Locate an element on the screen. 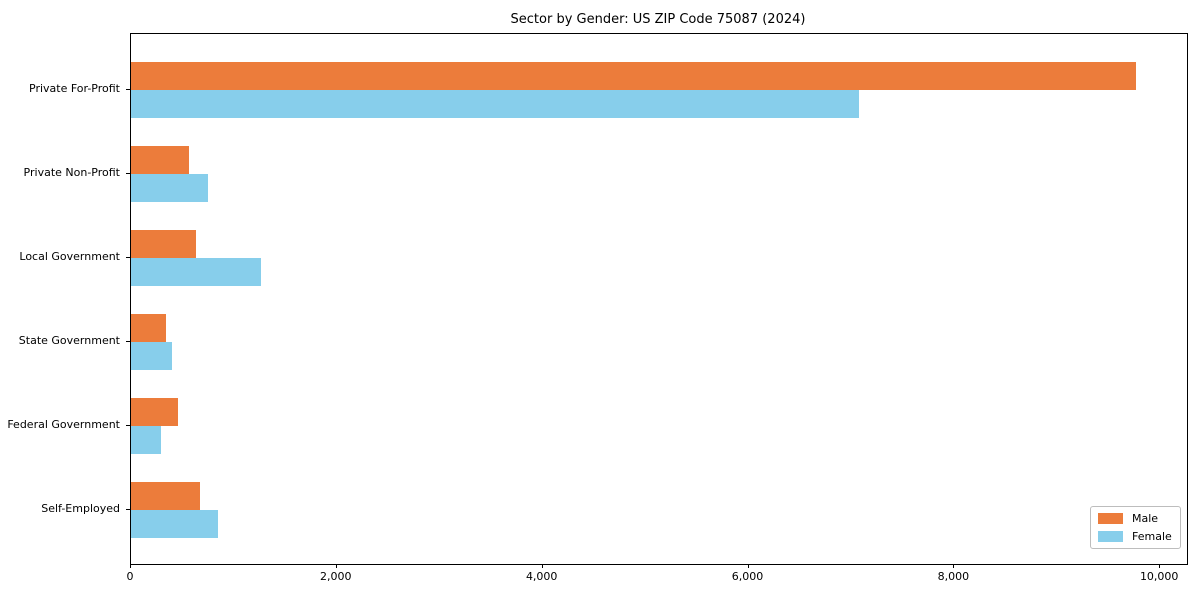 The width and height of the screenshot is (1200, 600). legend-label: Male is located at coordinates (1145, 518).